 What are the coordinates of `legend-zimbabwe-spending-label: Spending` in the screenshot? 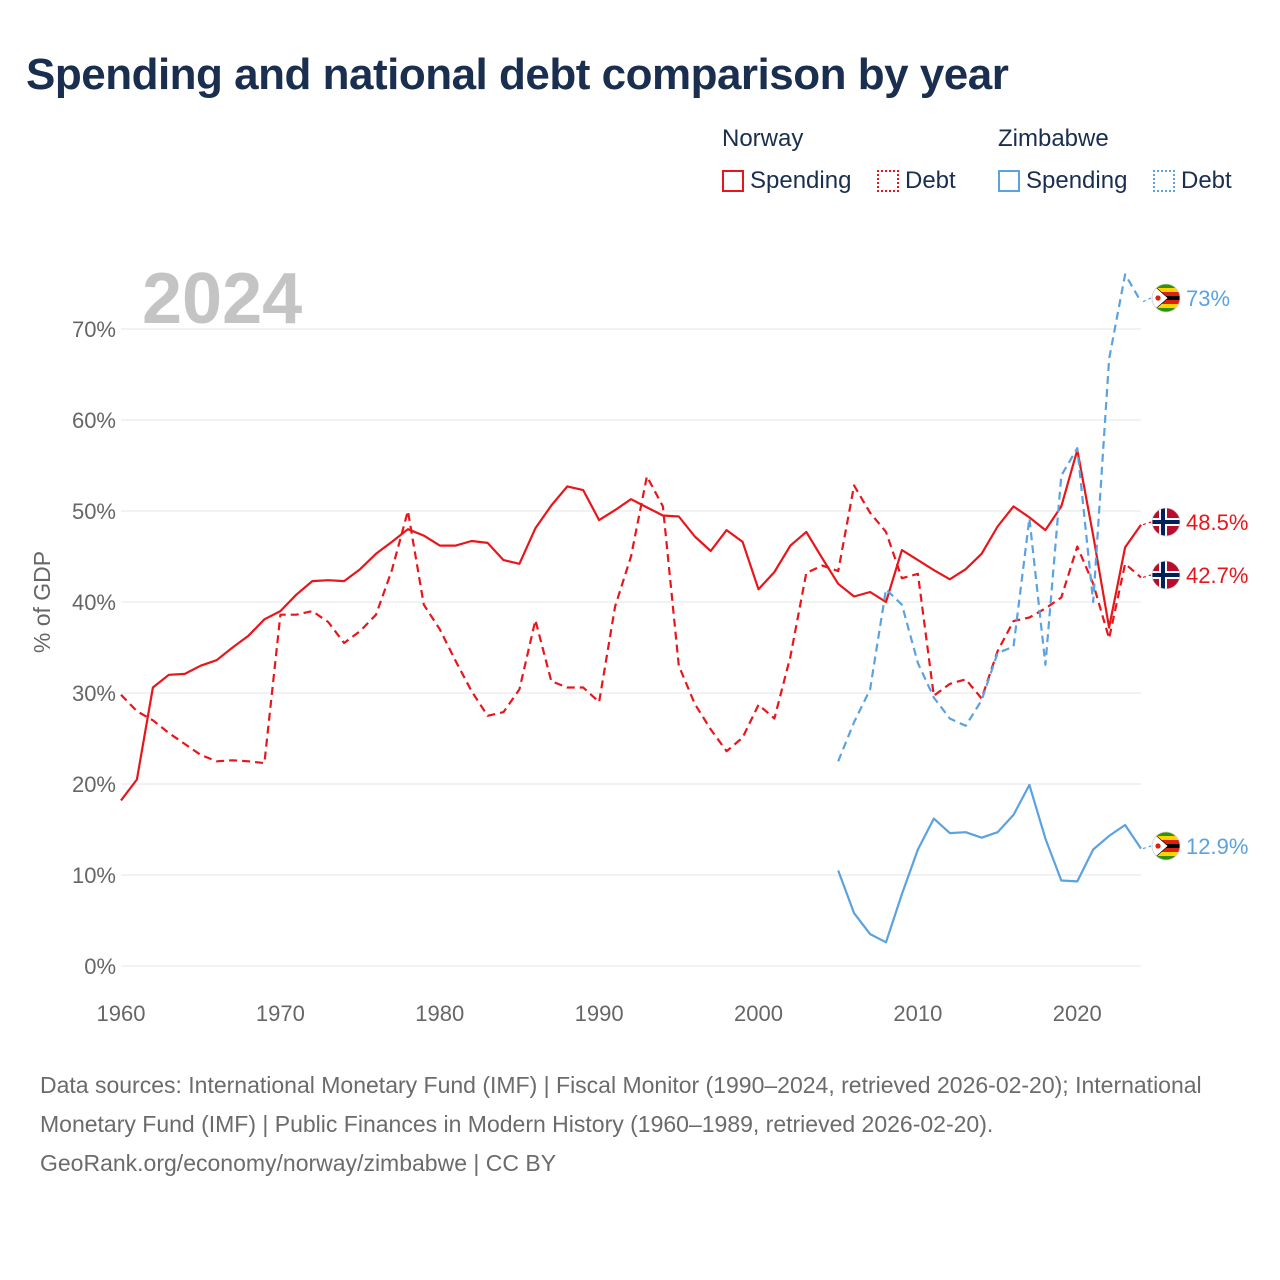 It's located at (1077, 180).